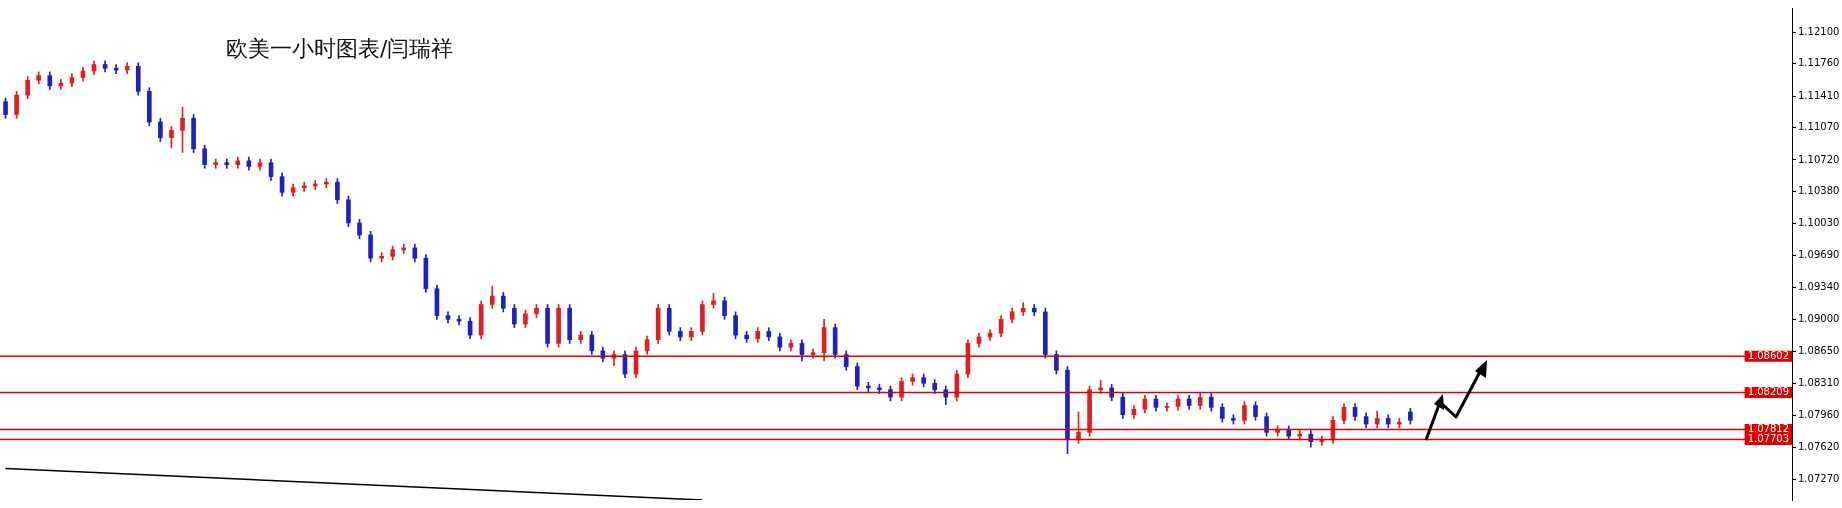 The width and height of the screenshot is (1842, 508). What do you see at coordinates (1819, 287) in the screenshot?
I see `y-tick-label: 1.09340` at bounding box center [1819, 287].